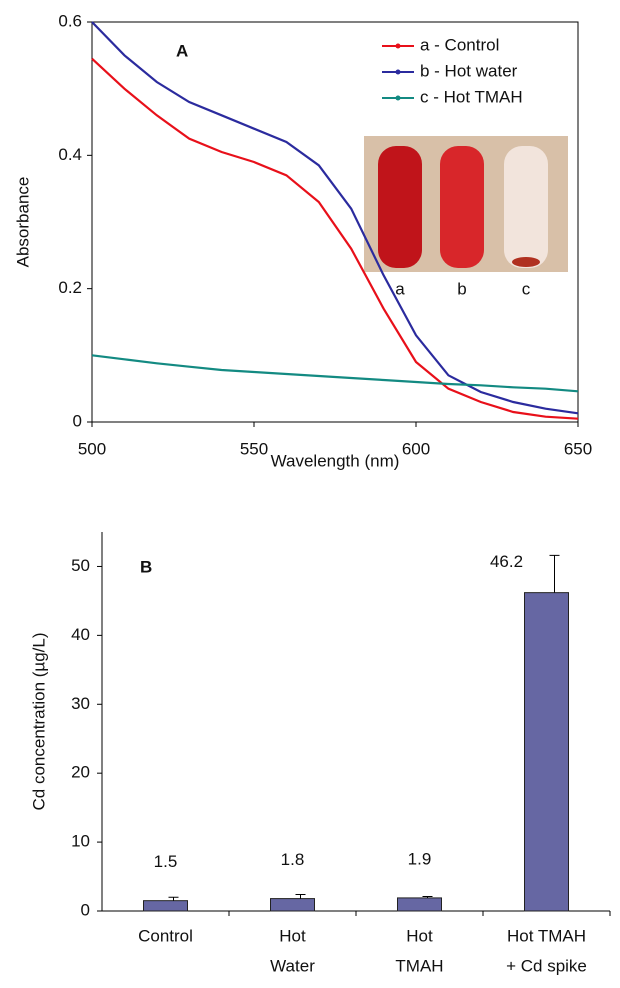 This screenshot has width=620, height=988. Describe the element at coordinates (165, 935) in the screenshot. I see `x-tick-label: Control` at that location.